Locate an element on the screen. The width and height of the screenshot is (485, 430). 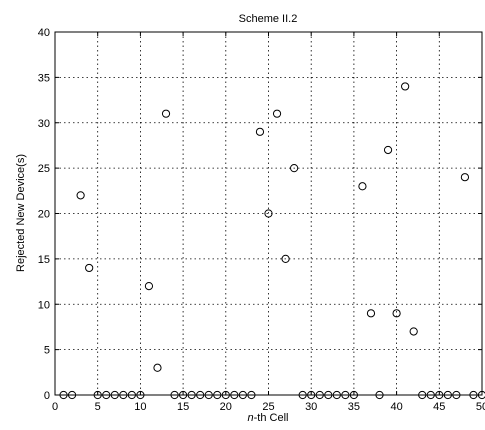
x-tick-label: 30 is located at coordinates (311, 407).